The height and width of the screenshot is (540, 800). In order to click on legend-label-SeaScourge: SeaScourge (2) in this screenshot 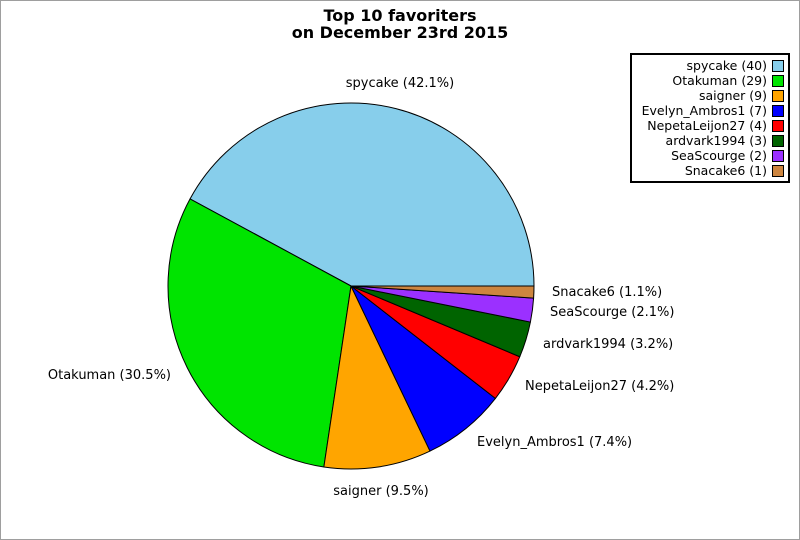, I will do `click(719, 155)`.